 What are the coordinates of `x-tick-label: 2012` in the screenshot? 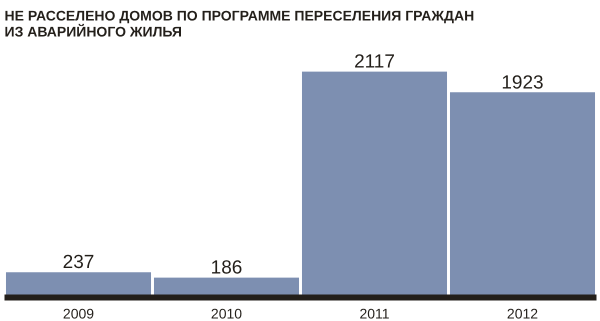 It's located at (522, 313).